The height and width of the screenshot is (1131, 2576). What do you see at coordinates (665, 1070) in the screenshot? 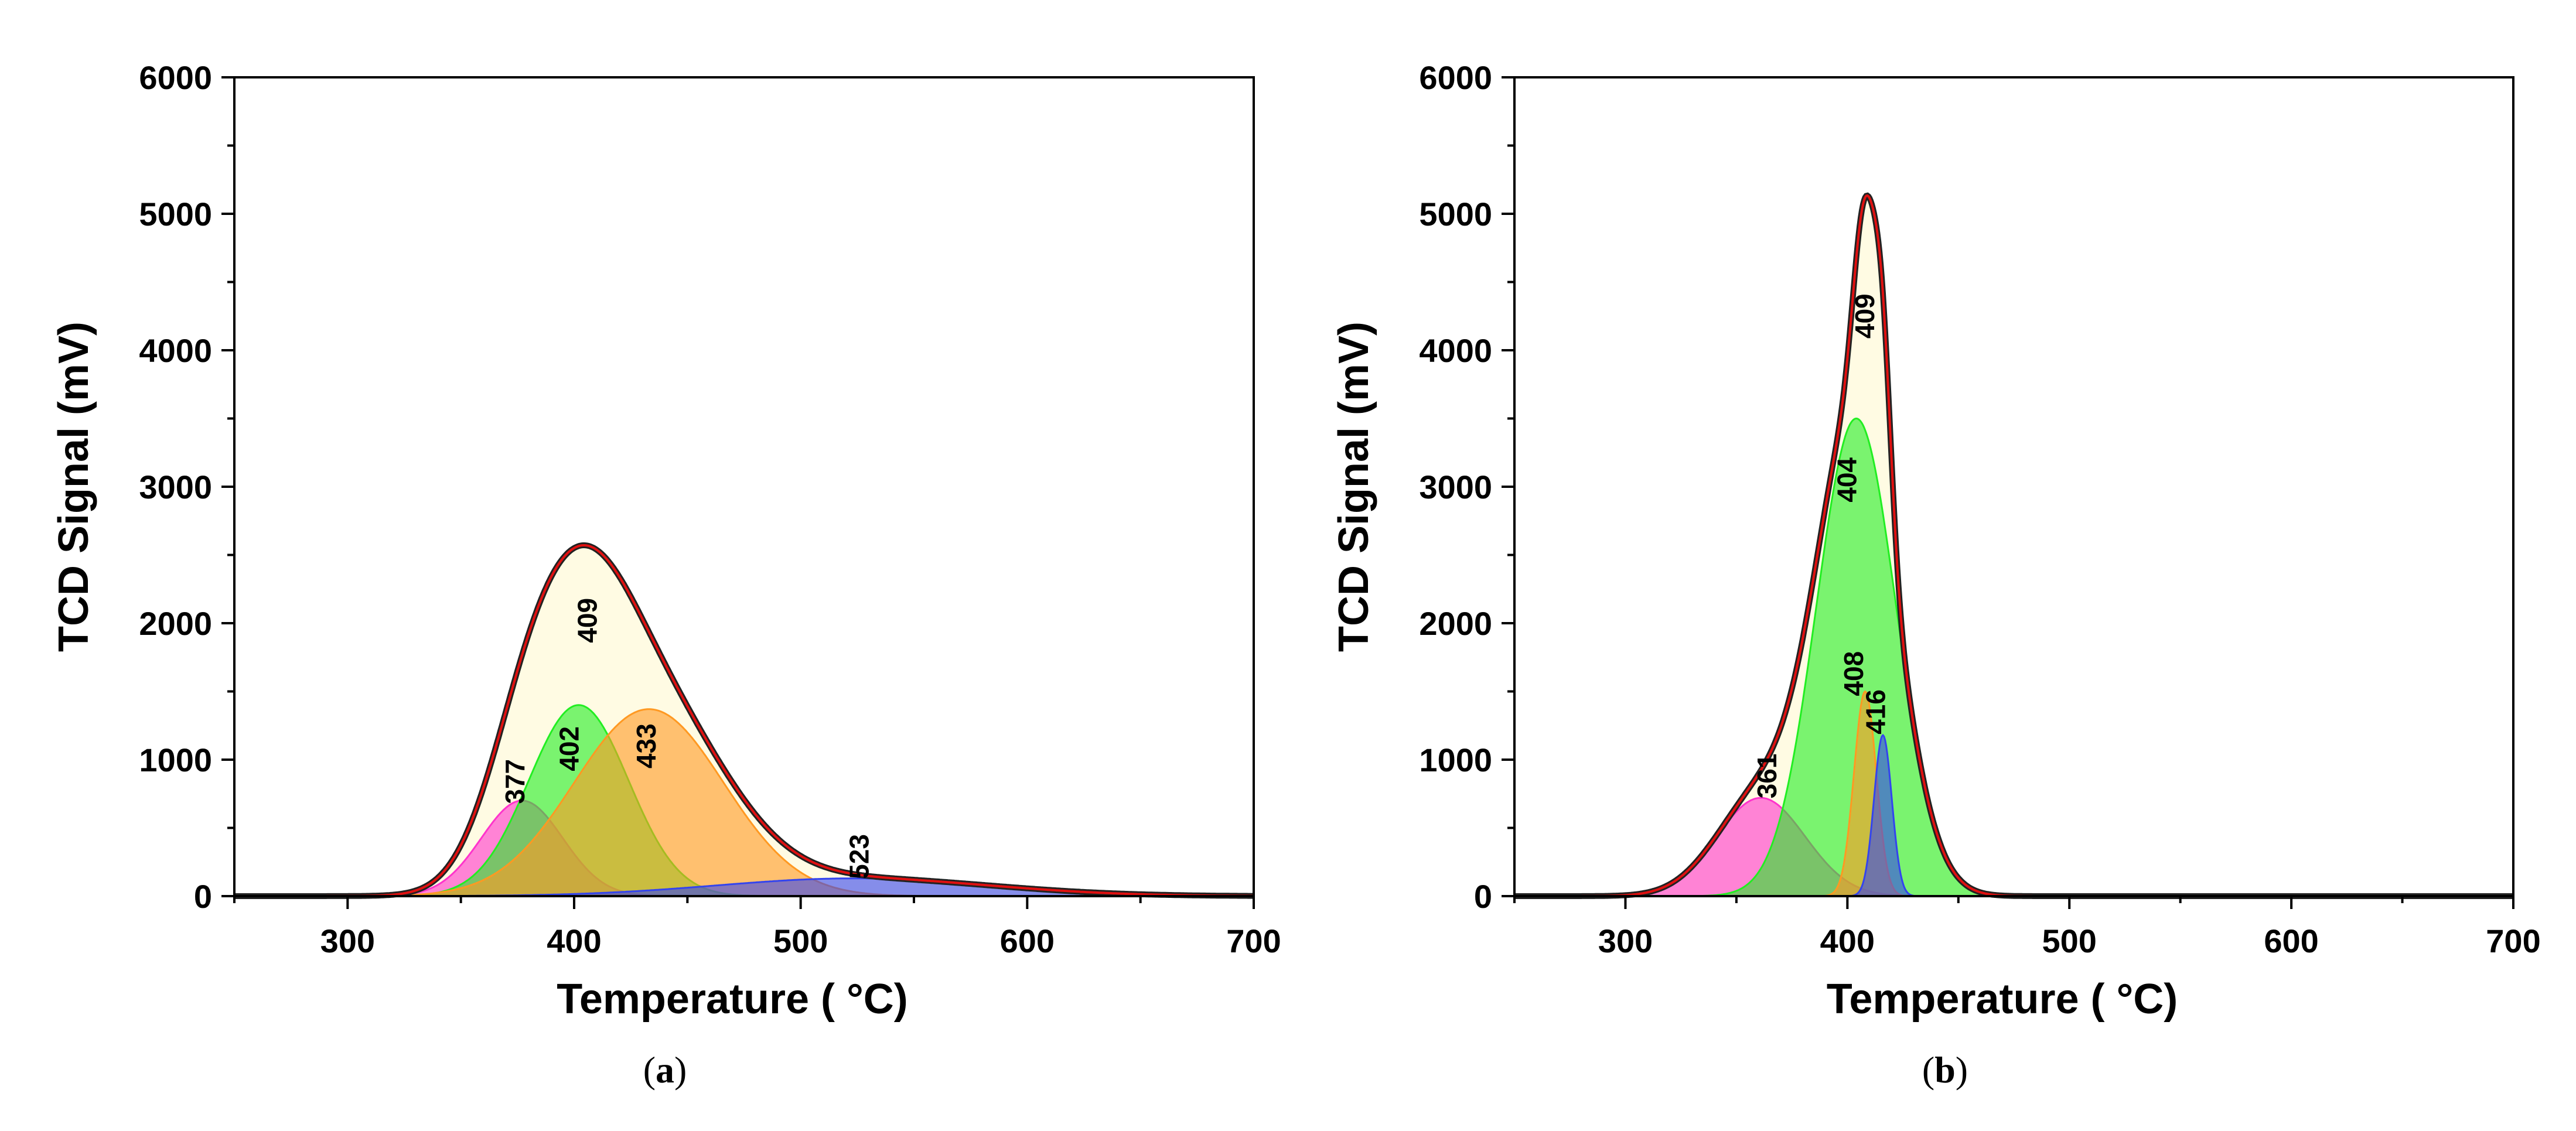
I see `panel-label-a: (a)` at bounding box center [665, 1070].